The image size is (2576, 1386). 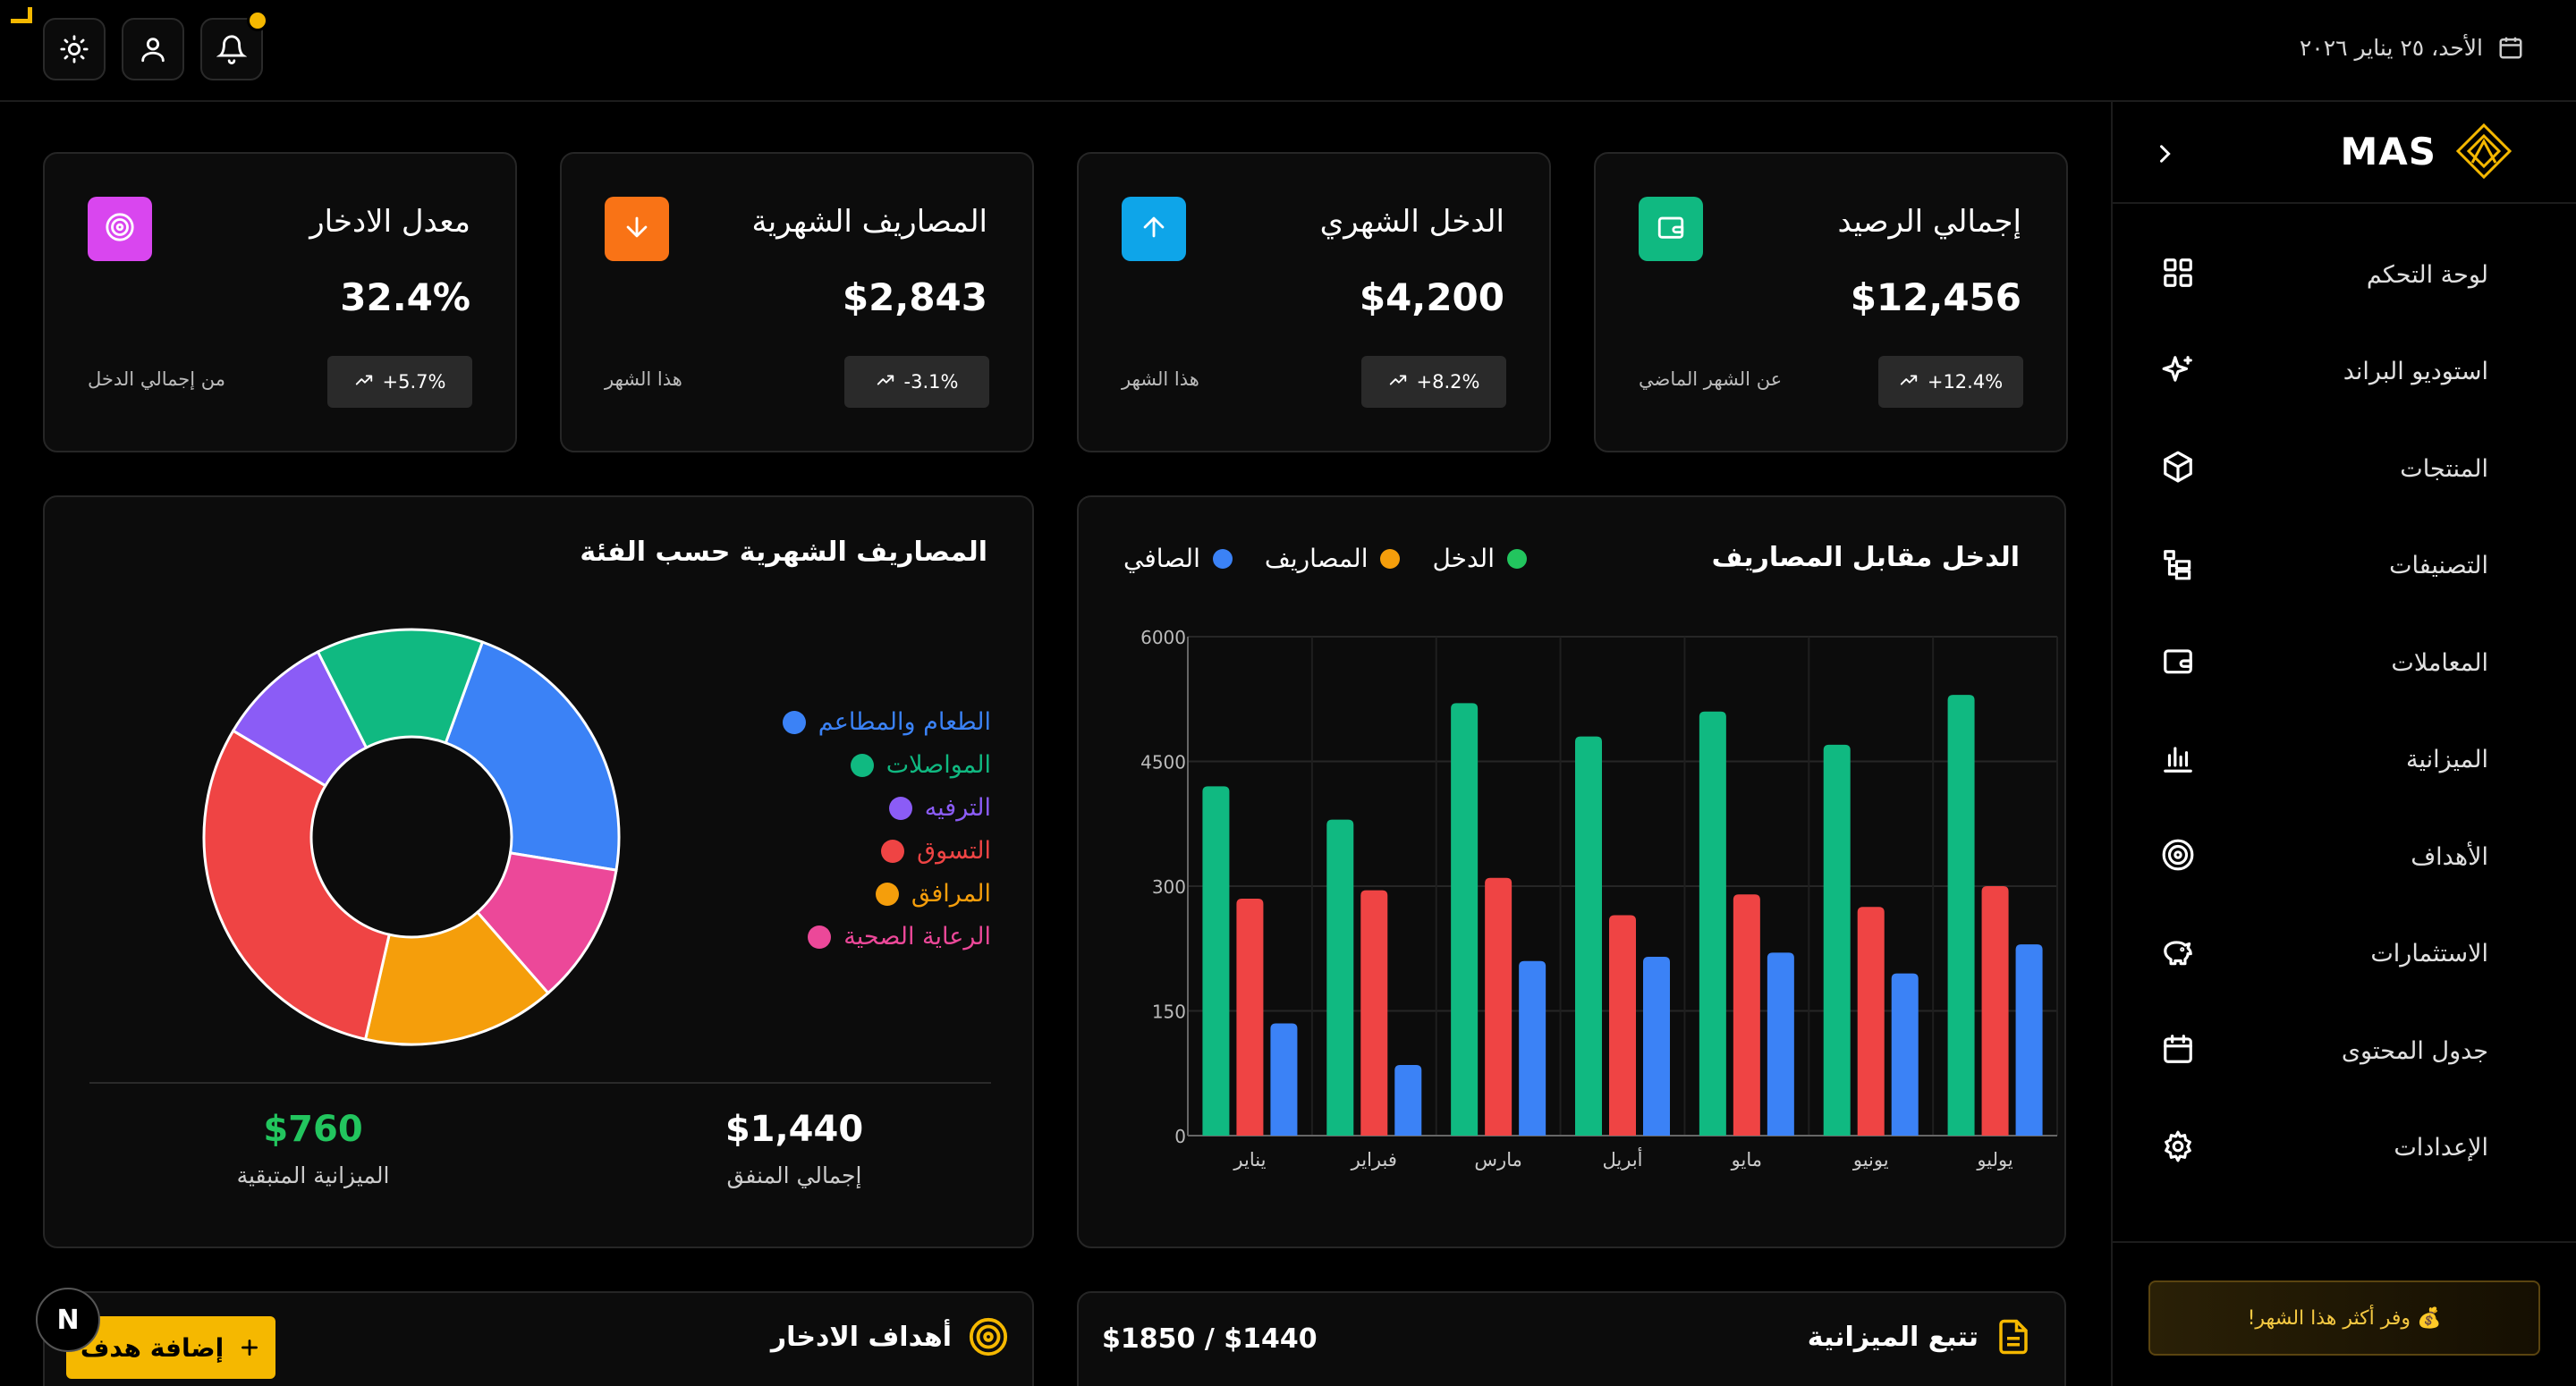 What do you see at coordinates (250, 1348) in the screenshot?
I see `plus-icon` at bounding box center [250, 1348].